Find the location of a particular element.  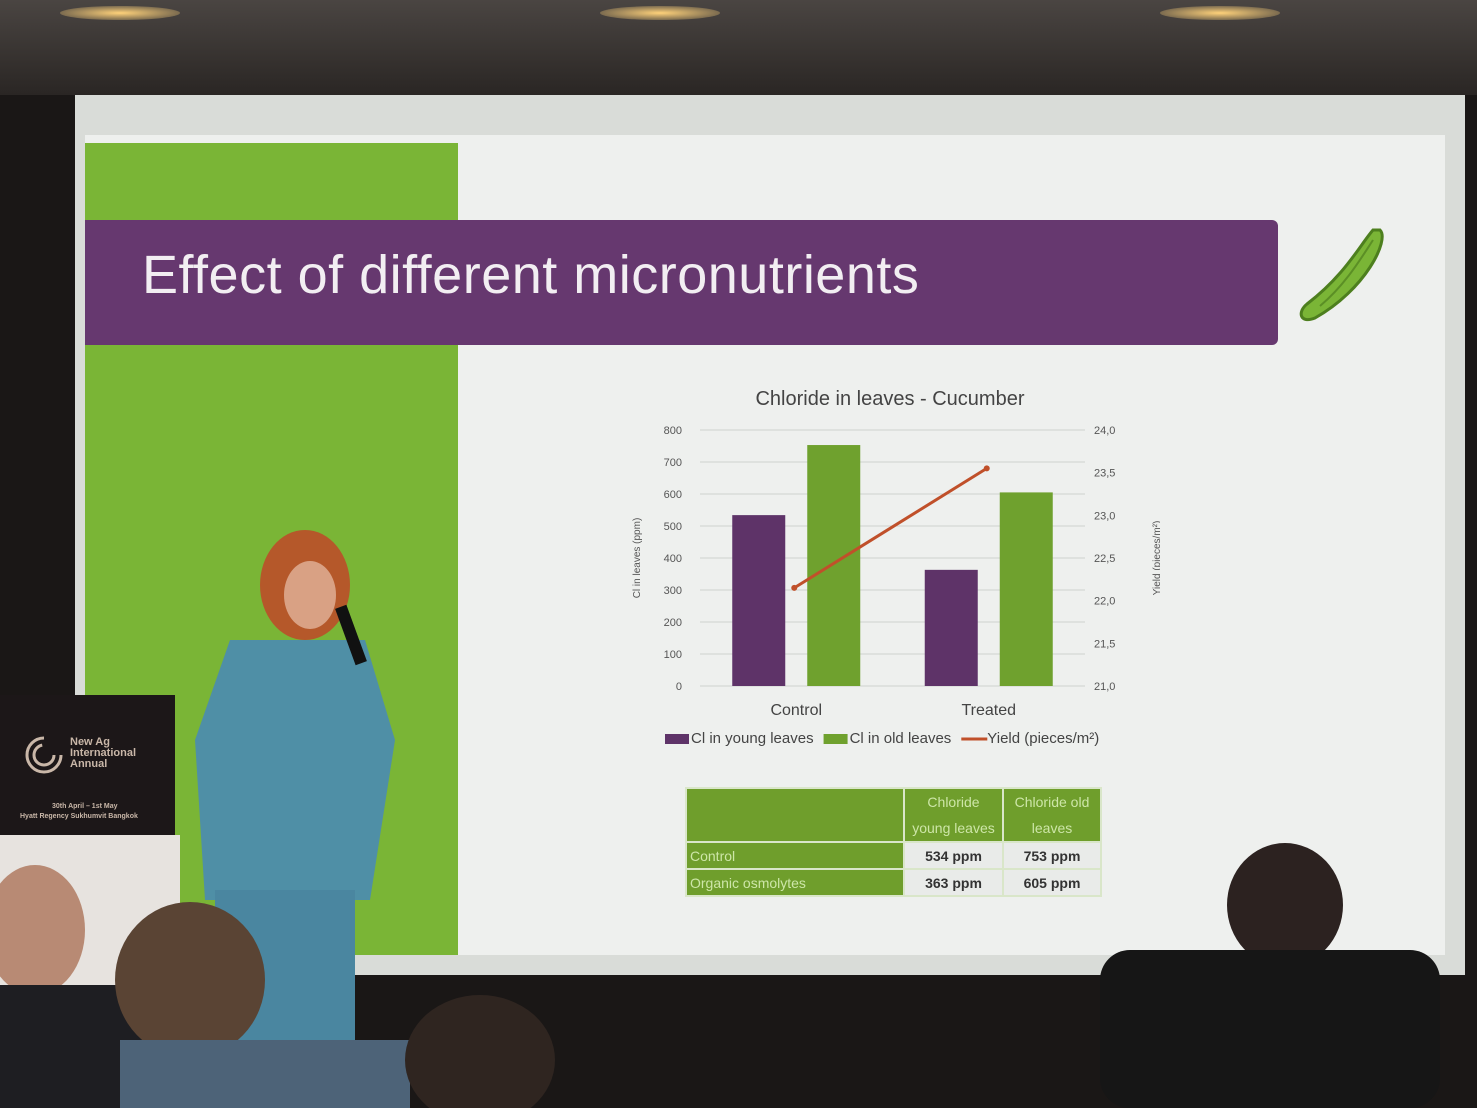

podium-logo-line: Annual is located at coordinates (89, 764).